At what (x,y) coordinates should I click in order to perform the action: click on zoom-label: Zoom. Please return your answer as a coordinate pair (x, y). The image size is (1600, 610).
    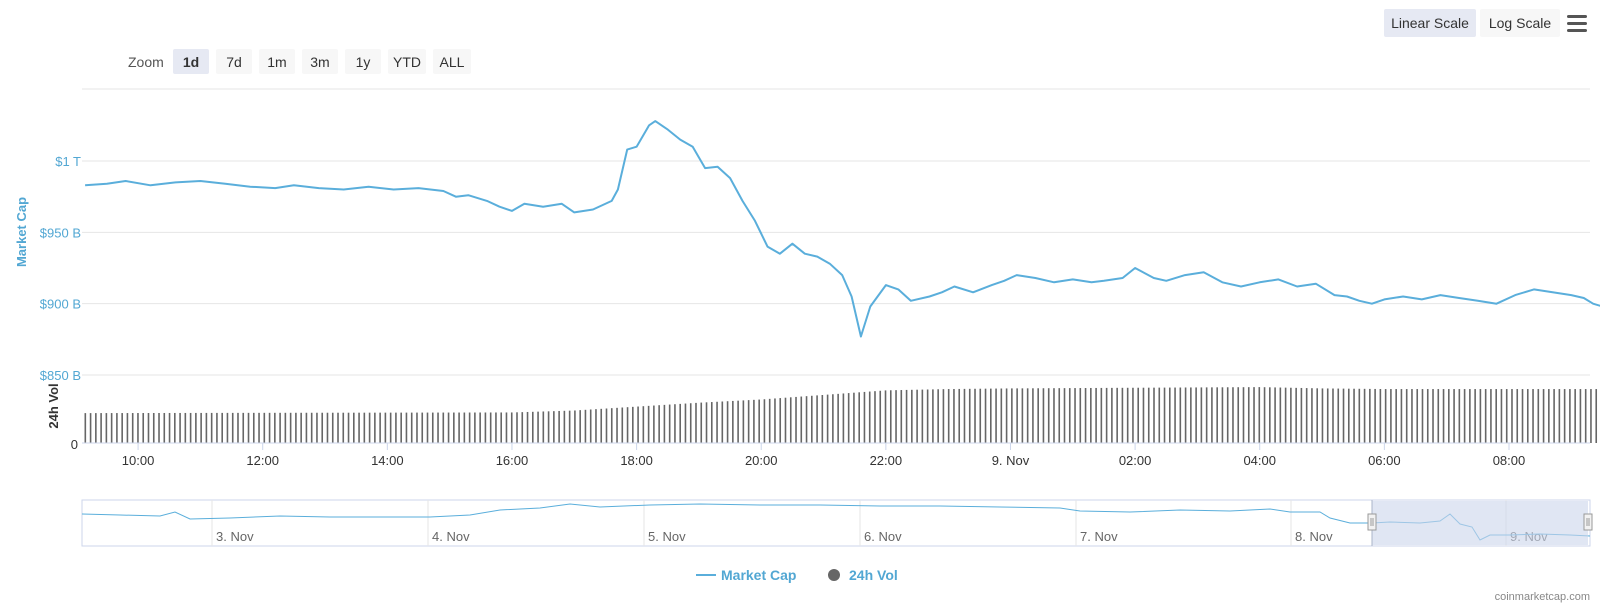
    Looking at the image, I should click on (146, 62).